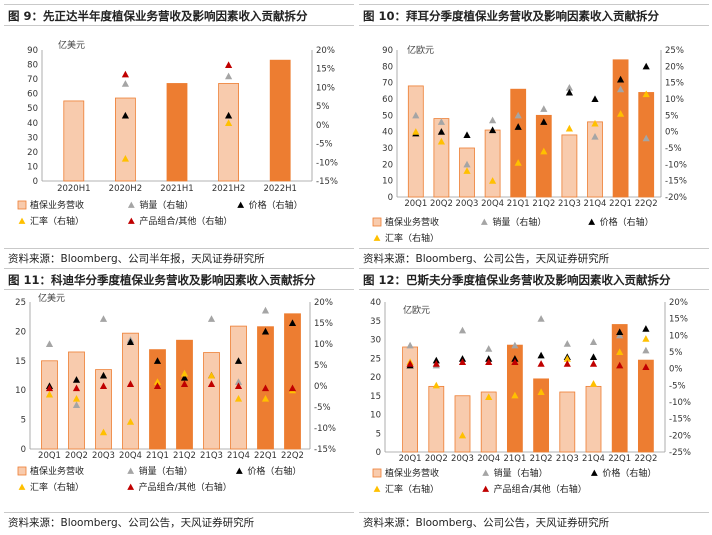 Image resolution: width=712 pixels, height=535 pixels. I want to click on y-axis-unit: 亿欧元, so click(420, 50).